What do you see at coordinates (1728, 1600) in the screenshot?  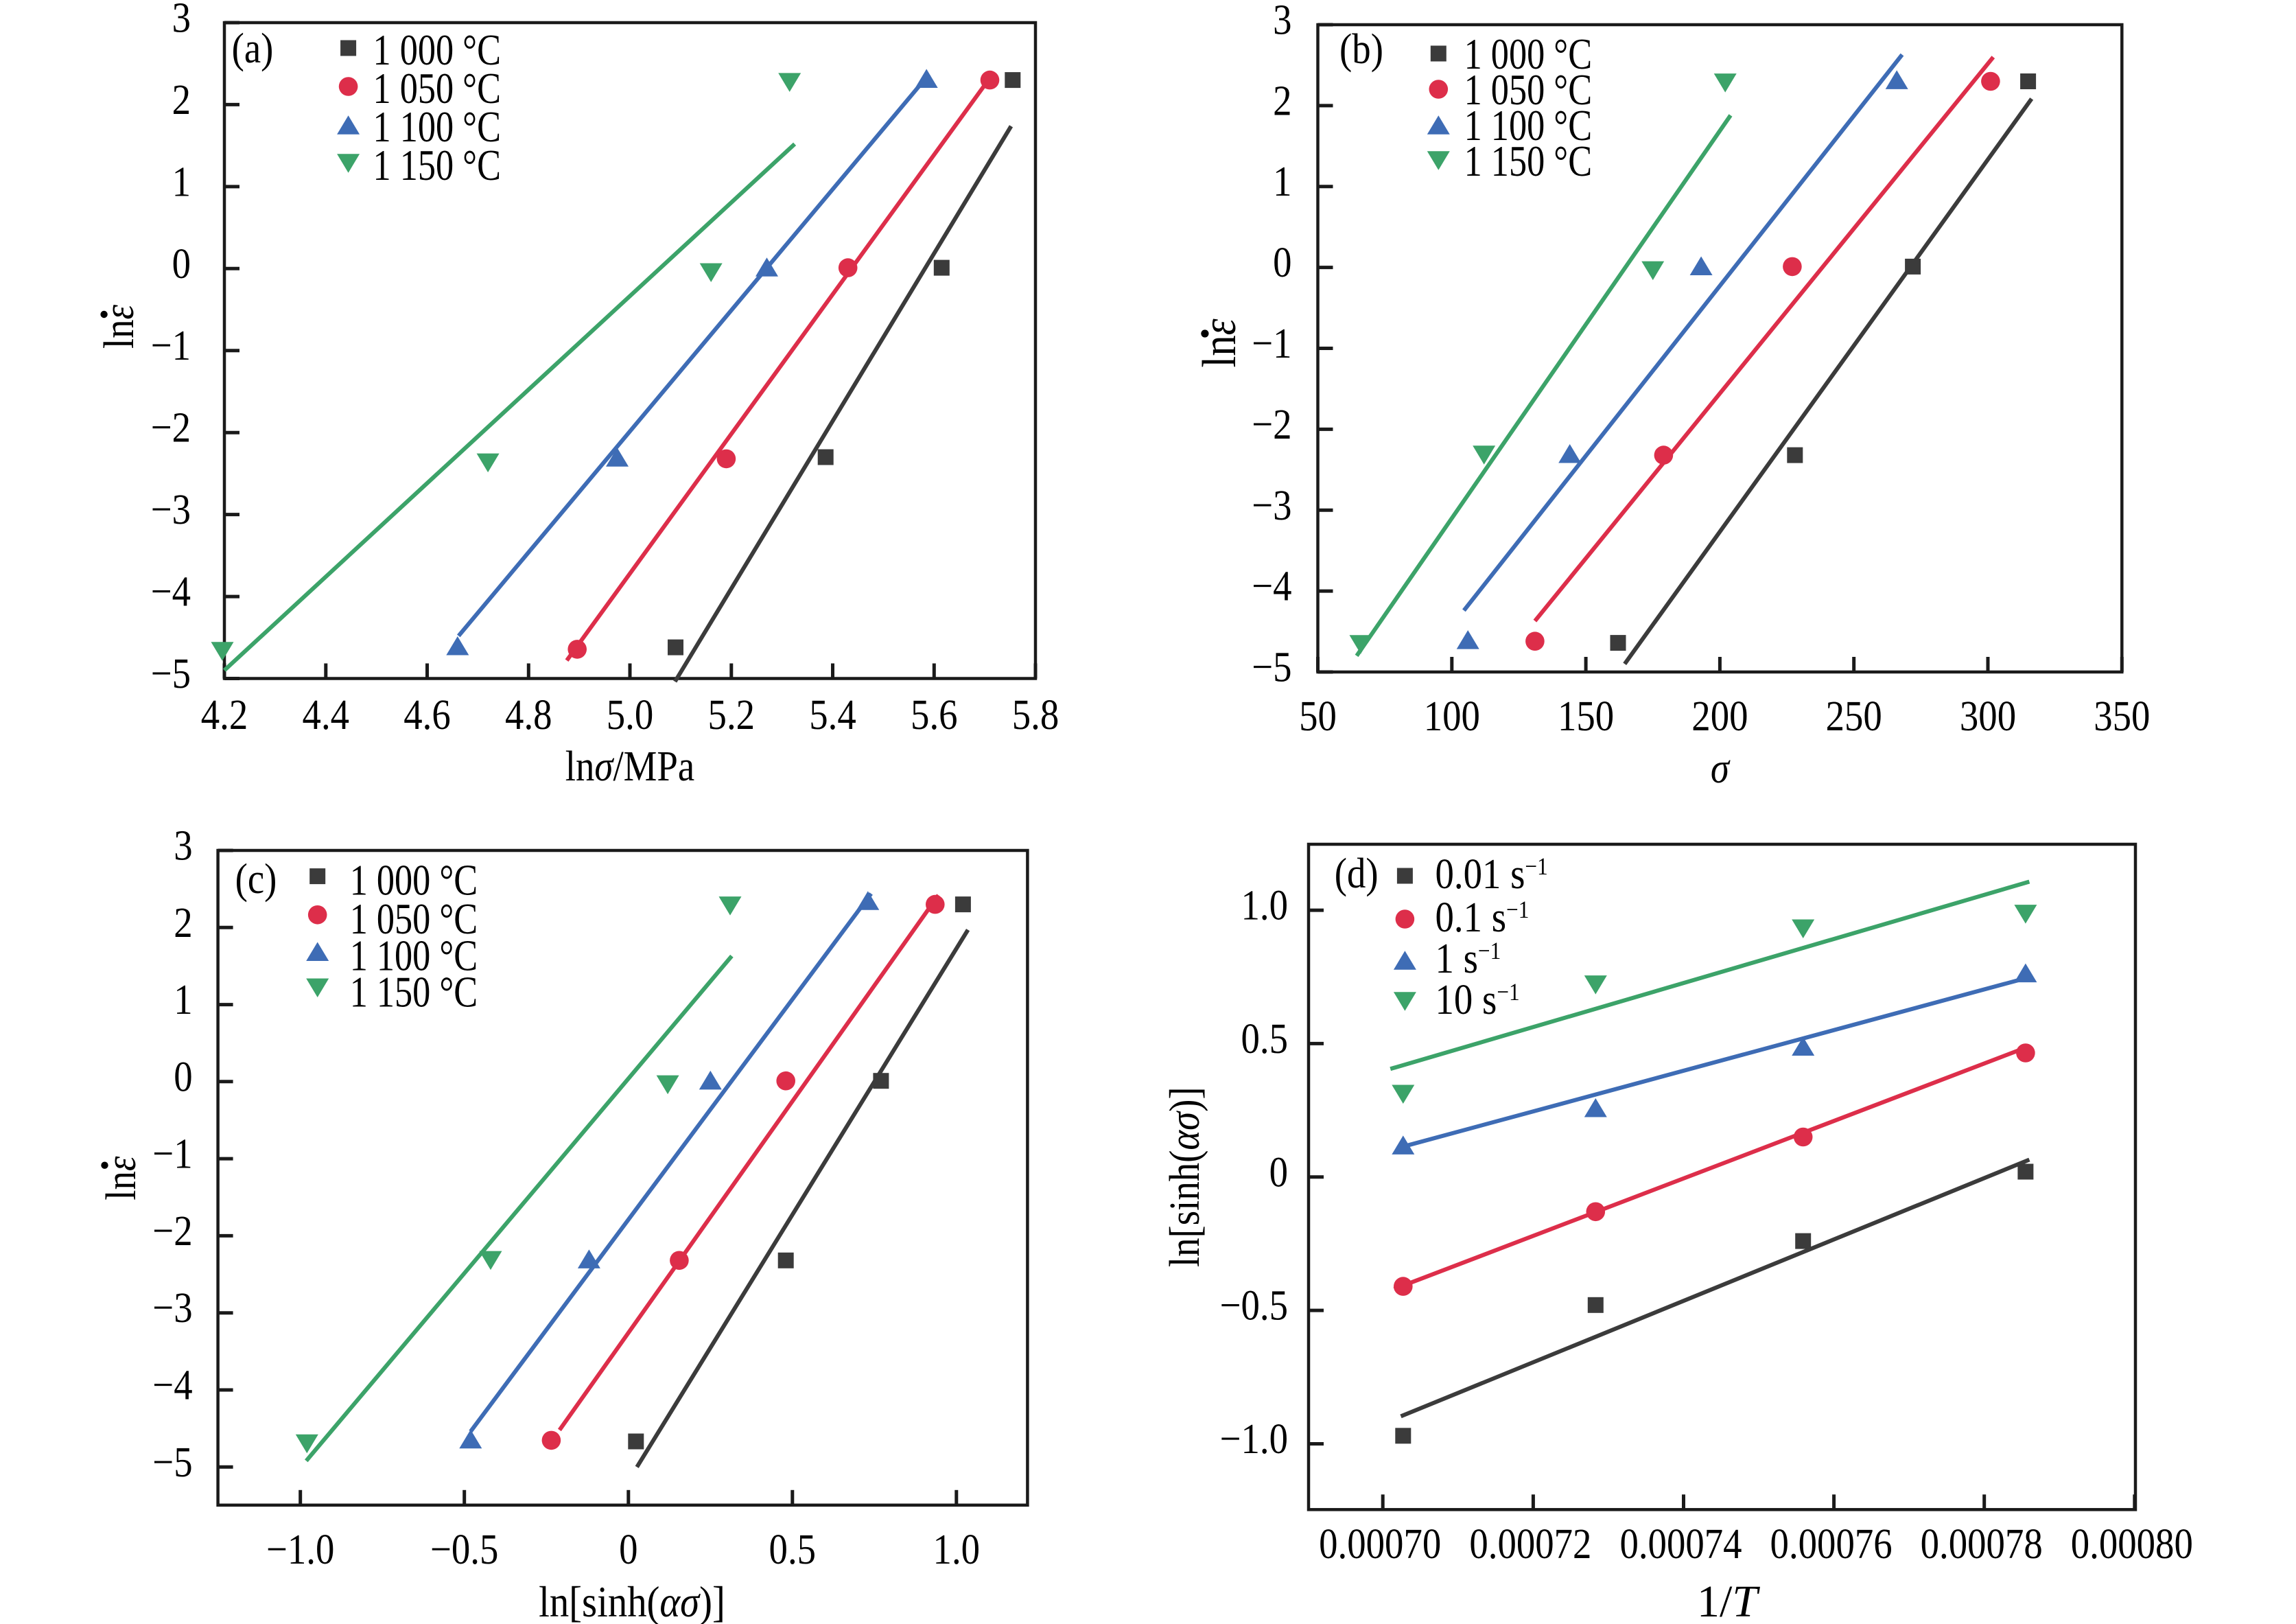 I see `svg-text: 1/T` at bounding box center [1728, 1600].